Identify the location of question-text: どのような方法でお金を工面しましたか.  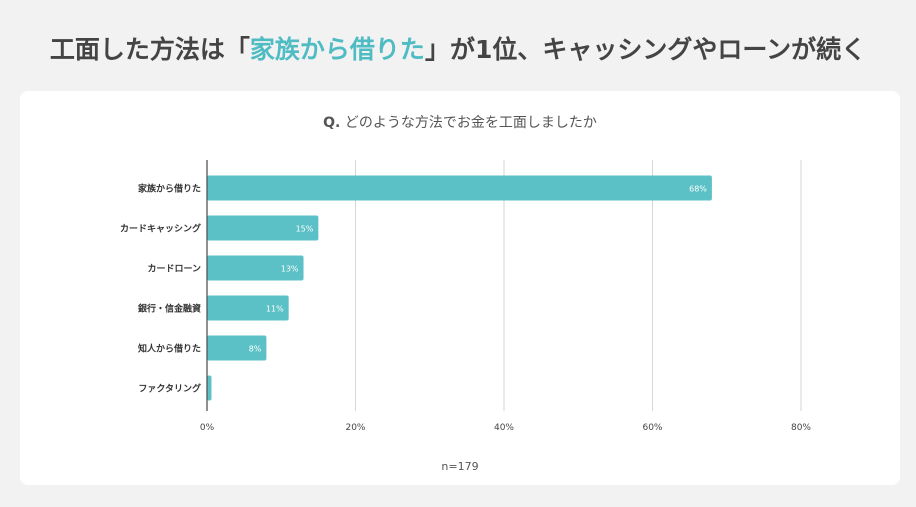
(468, 123).